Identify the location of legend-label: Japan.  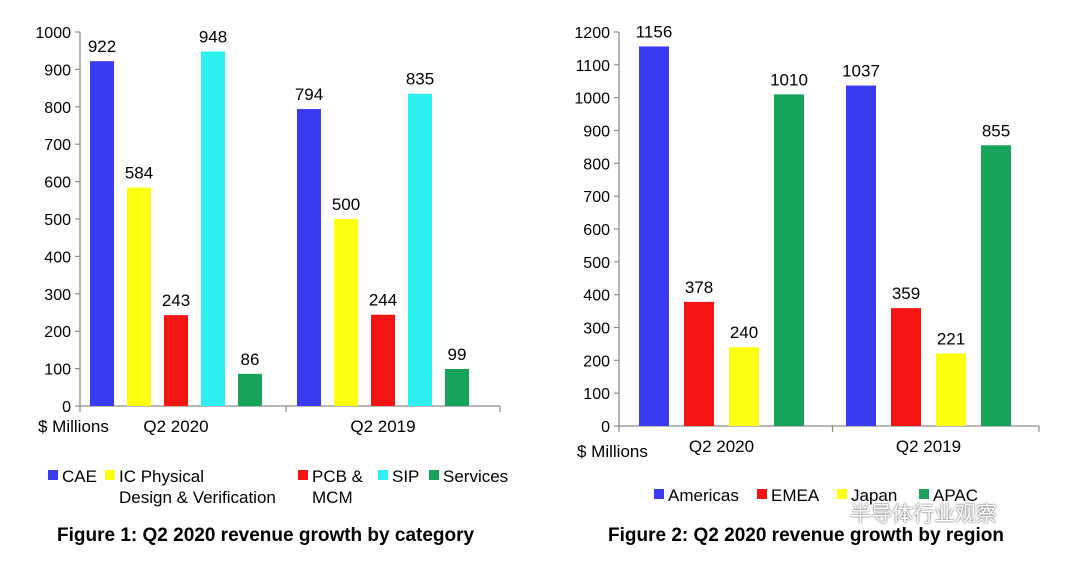
(874, 495).